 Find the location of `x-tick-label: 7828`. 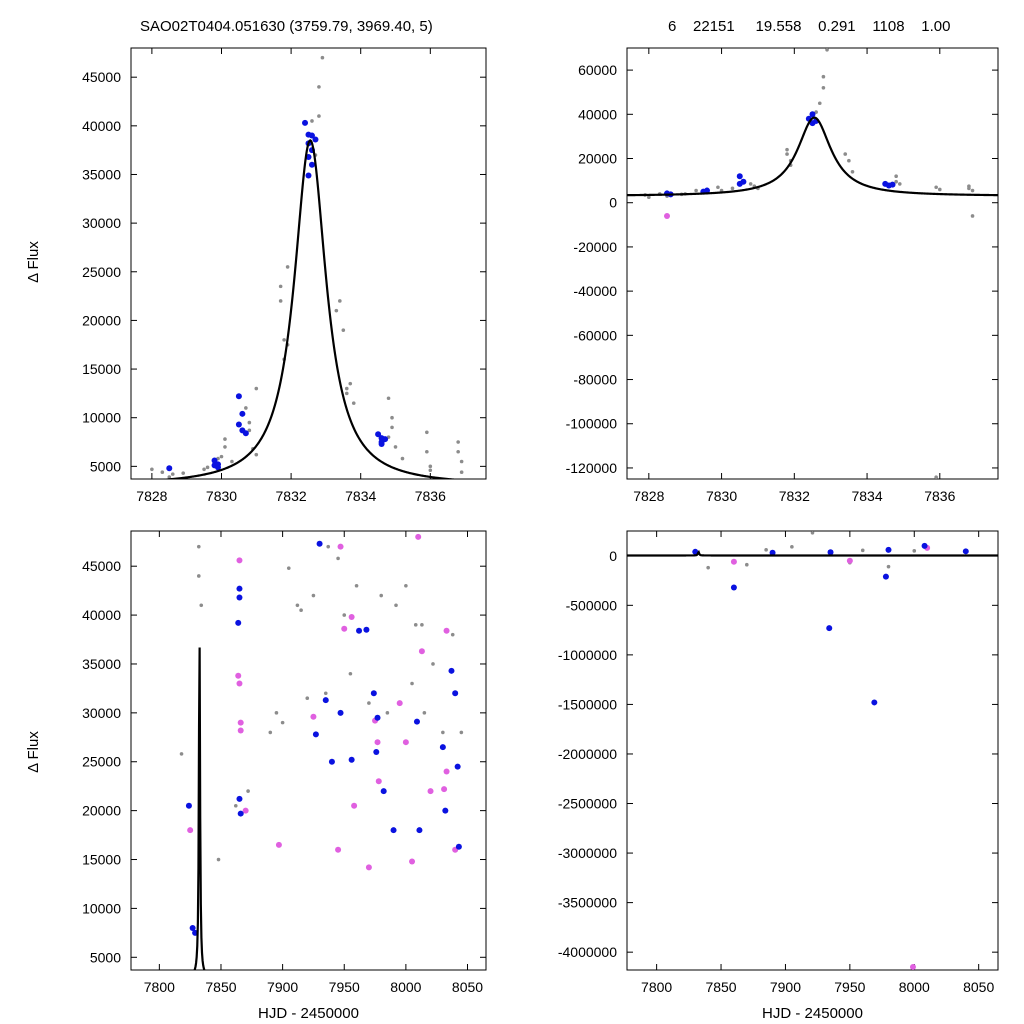

x-tick-label: 7828 is located at coordinates (648, 496).